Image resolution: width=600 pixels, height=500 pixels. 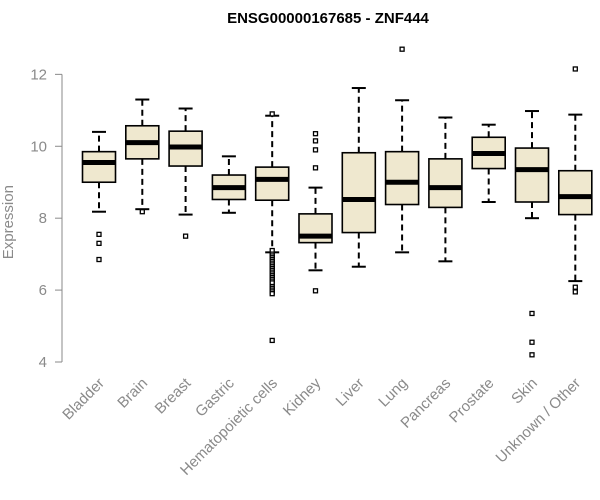 I want to click on y-tick-label: 4, so click(x=43, y=362).